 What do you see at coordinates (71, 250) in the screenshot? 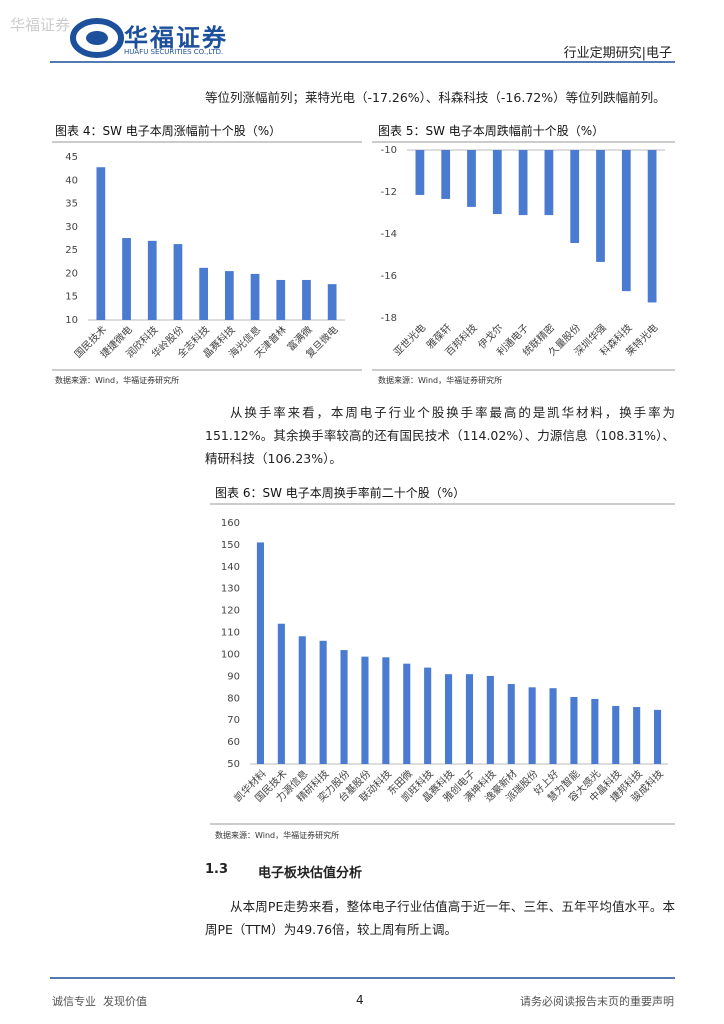
I see `y-tick-label: 25` at bounding box center [71, 250].